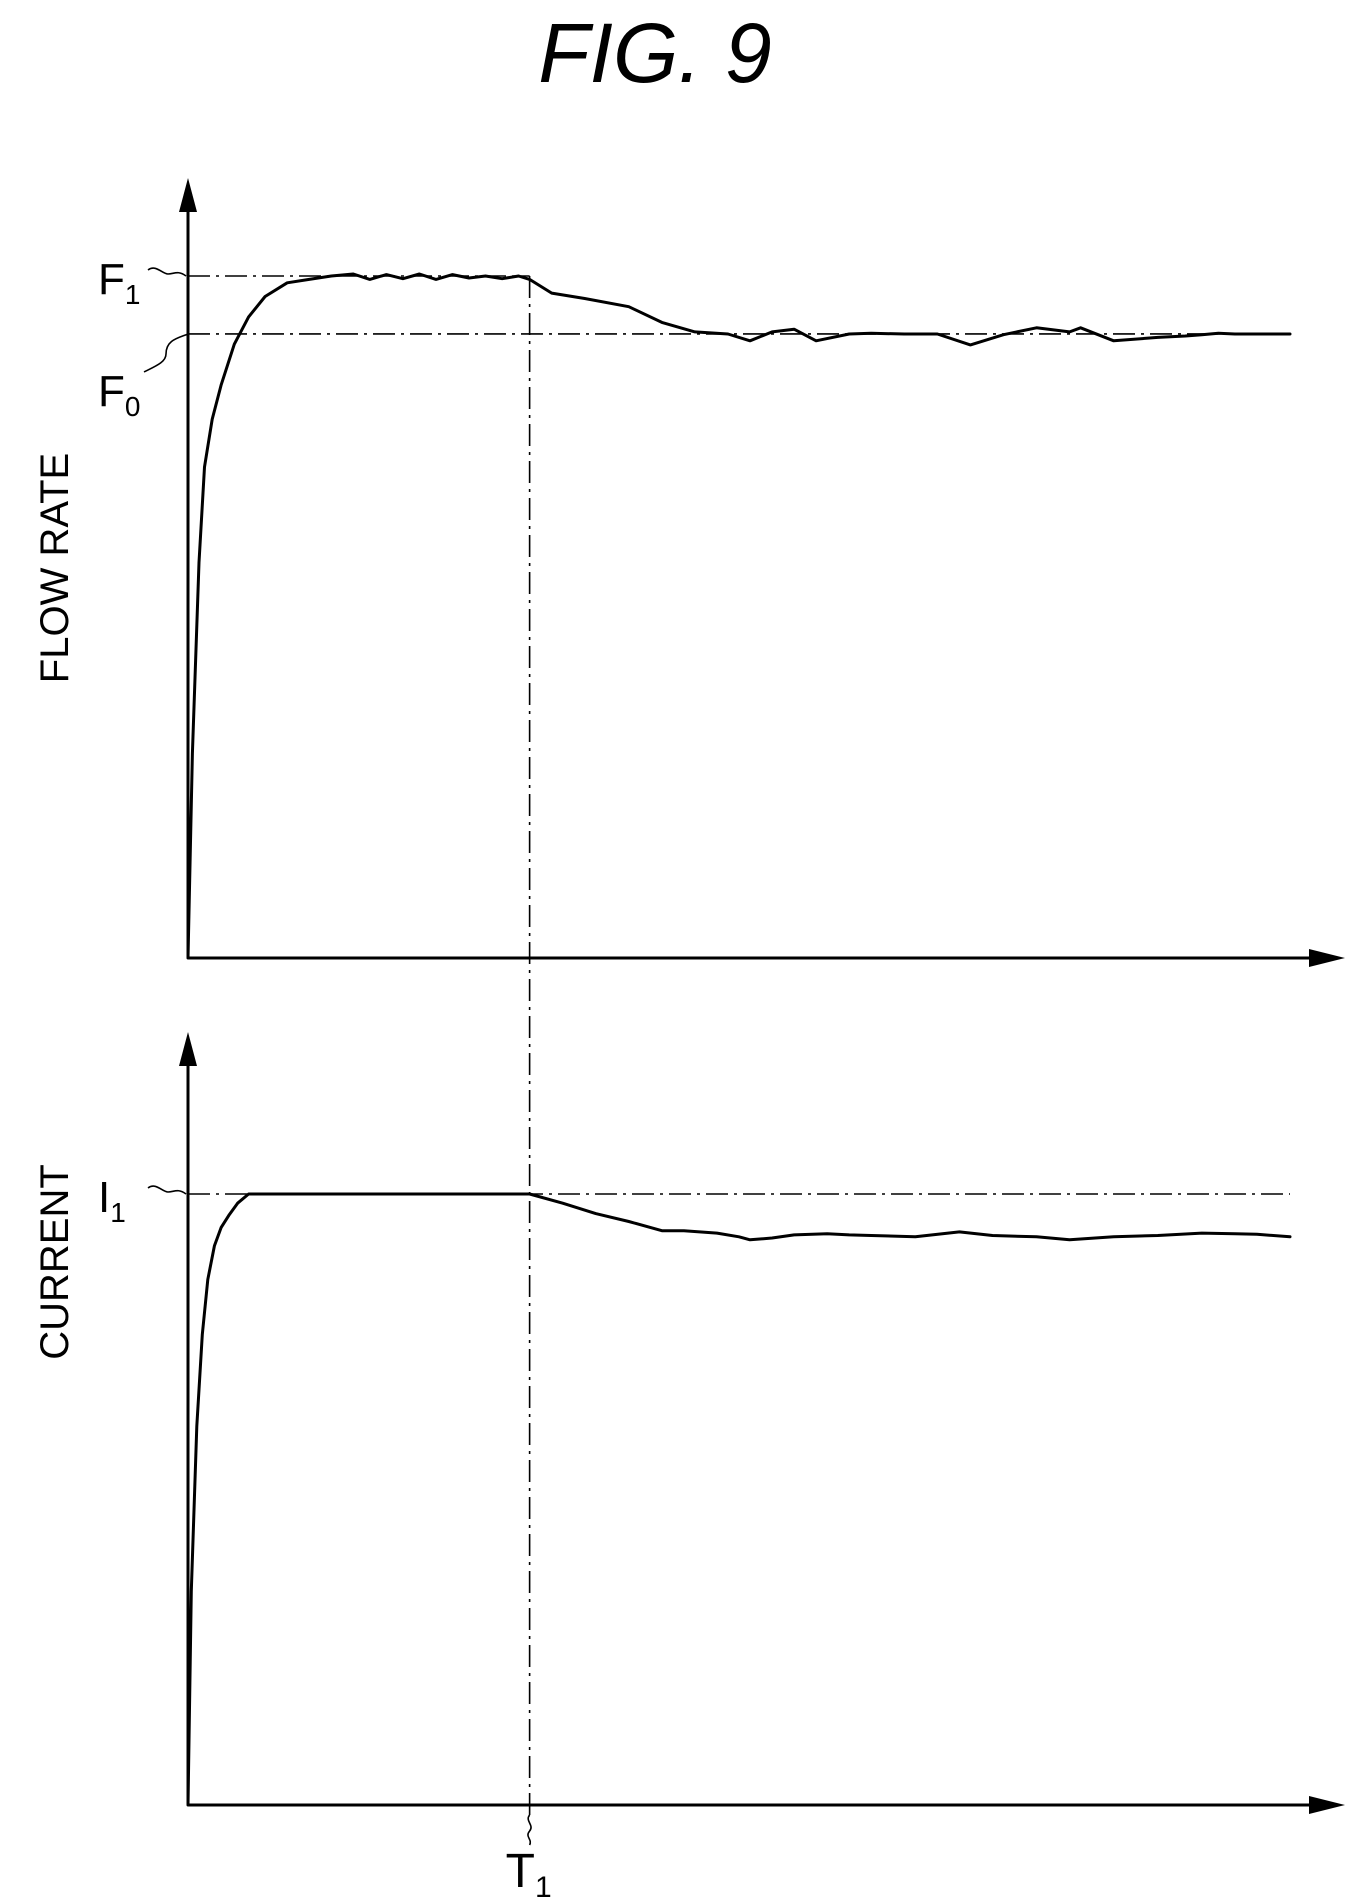  I want to click on reference-label-f1: F1, so click(119, 282).